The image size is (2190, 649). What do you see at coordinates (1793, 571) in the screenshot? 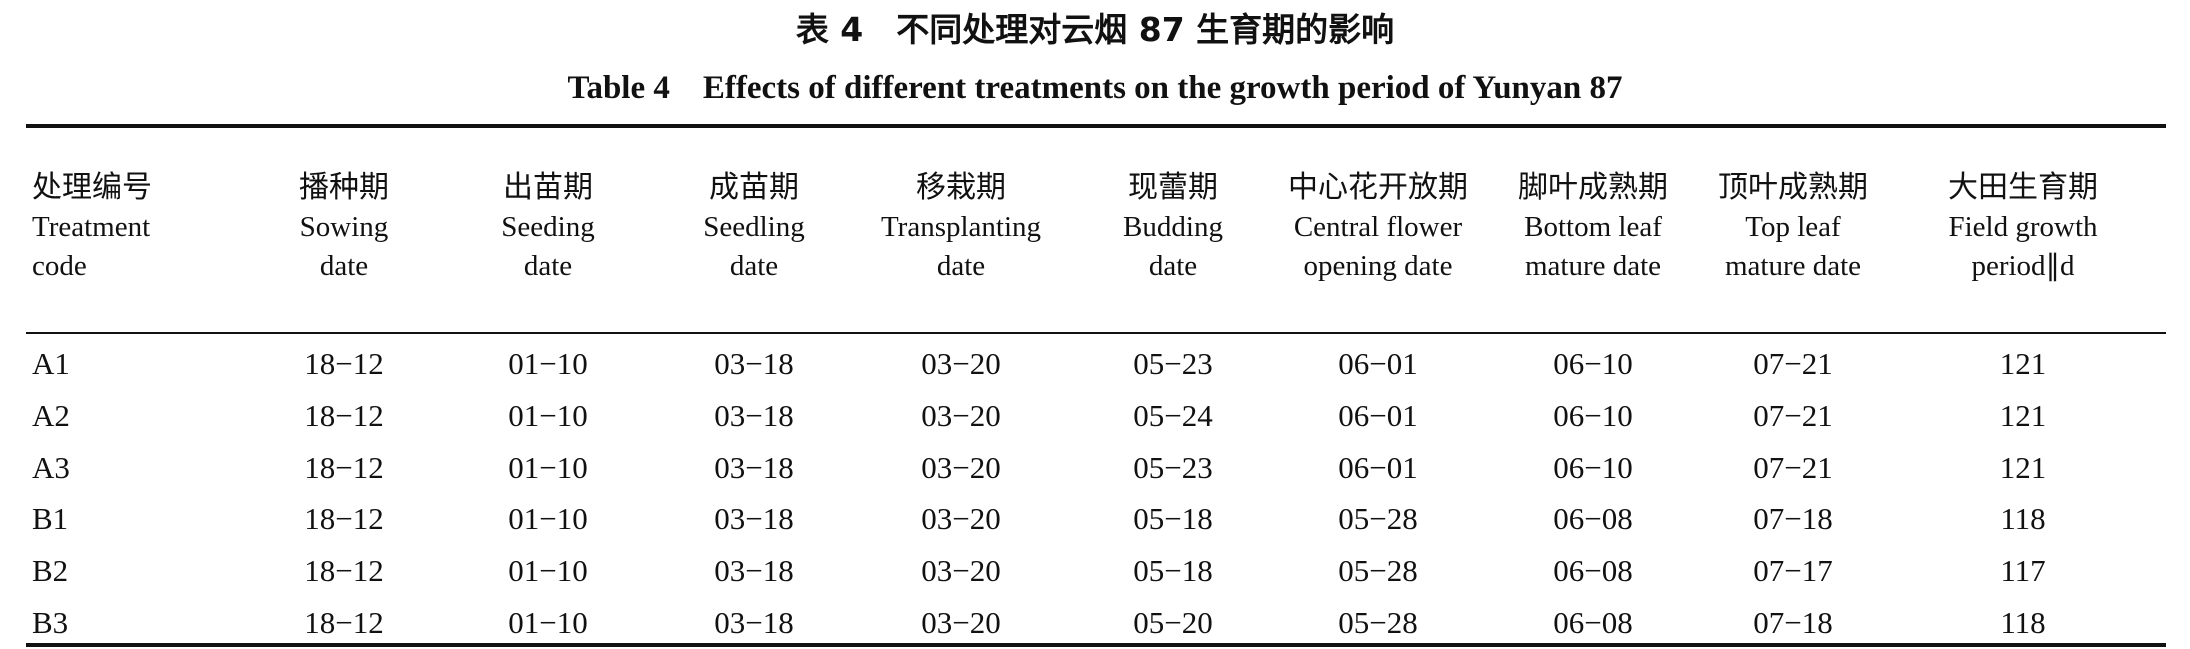
I see `cell-top-leaf-mature-date: 07−17` at bounding box center [1793, 571].